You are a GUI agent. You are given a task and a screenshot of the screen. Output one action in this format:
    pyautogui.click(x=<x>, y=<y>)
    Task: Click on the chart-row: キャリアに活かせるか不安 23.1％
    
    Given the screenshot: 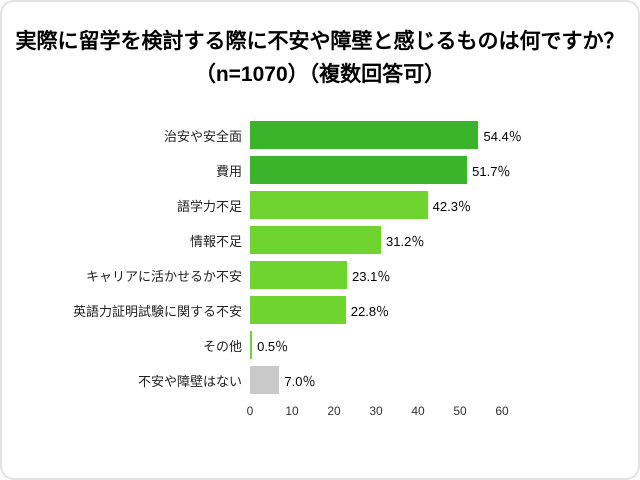 What is the action you would take?
    pyautogui.click(x=320, y=275)
    